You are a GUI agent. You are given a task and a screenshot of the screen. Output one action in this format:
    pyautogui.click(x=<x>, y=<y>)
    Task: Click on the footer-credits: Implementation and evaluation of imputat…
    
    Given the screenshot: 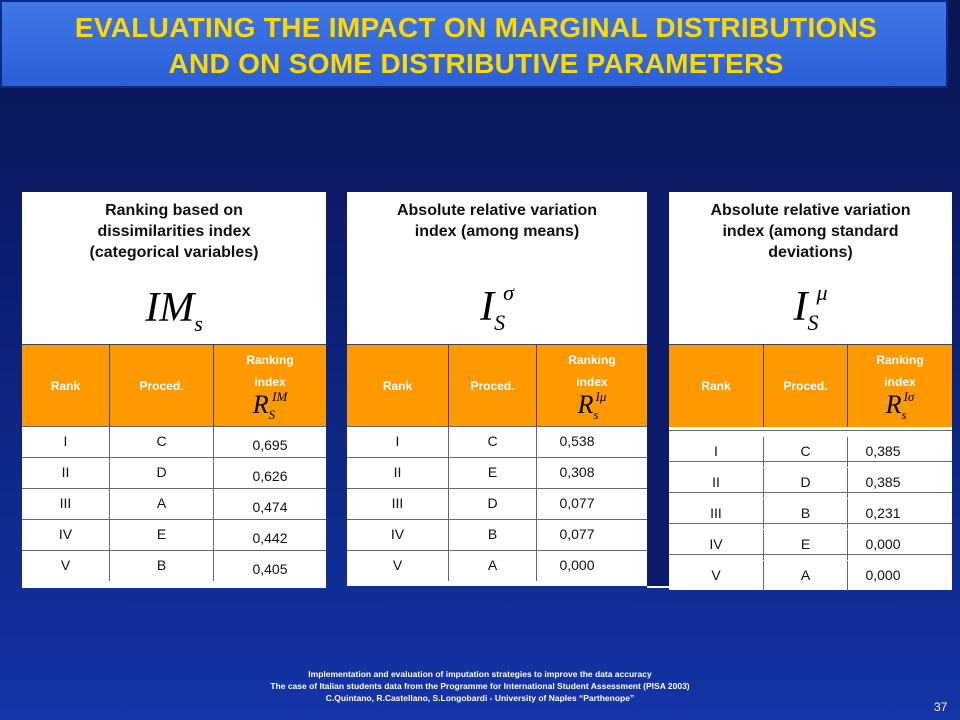 What is the action you would take?
    pyautogui.click(x=480, y=686)
    